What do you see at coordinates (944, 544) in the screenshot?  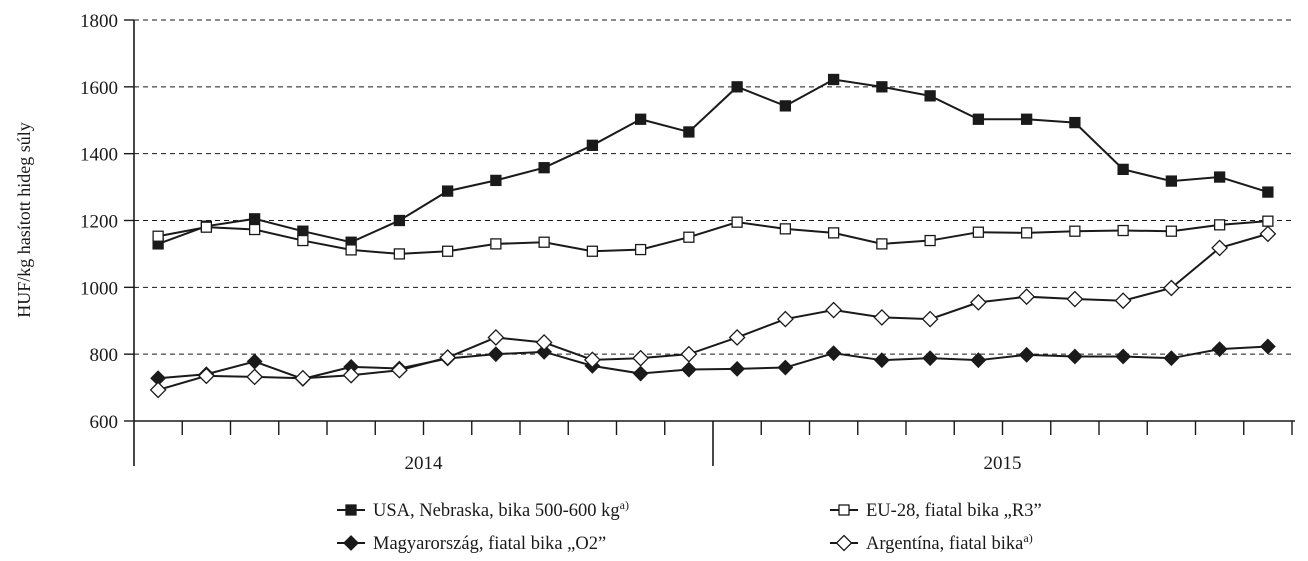 I see `legend-label-text: Argentína, fiatal bika` at bounding box center [944, 544].